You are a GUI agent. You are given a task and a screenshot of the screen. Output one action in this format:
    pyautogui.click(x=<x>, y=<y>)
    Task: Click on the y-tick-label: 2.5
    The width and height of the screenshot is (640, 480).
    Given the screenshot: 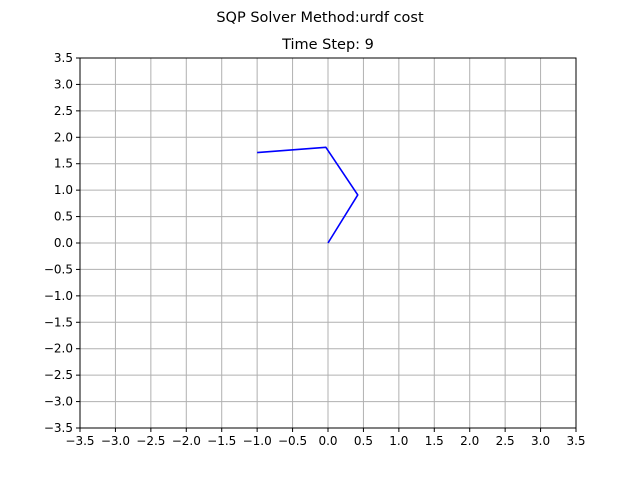 What is the action you would take?
    pyautogui.click(x=63, y=111)
    